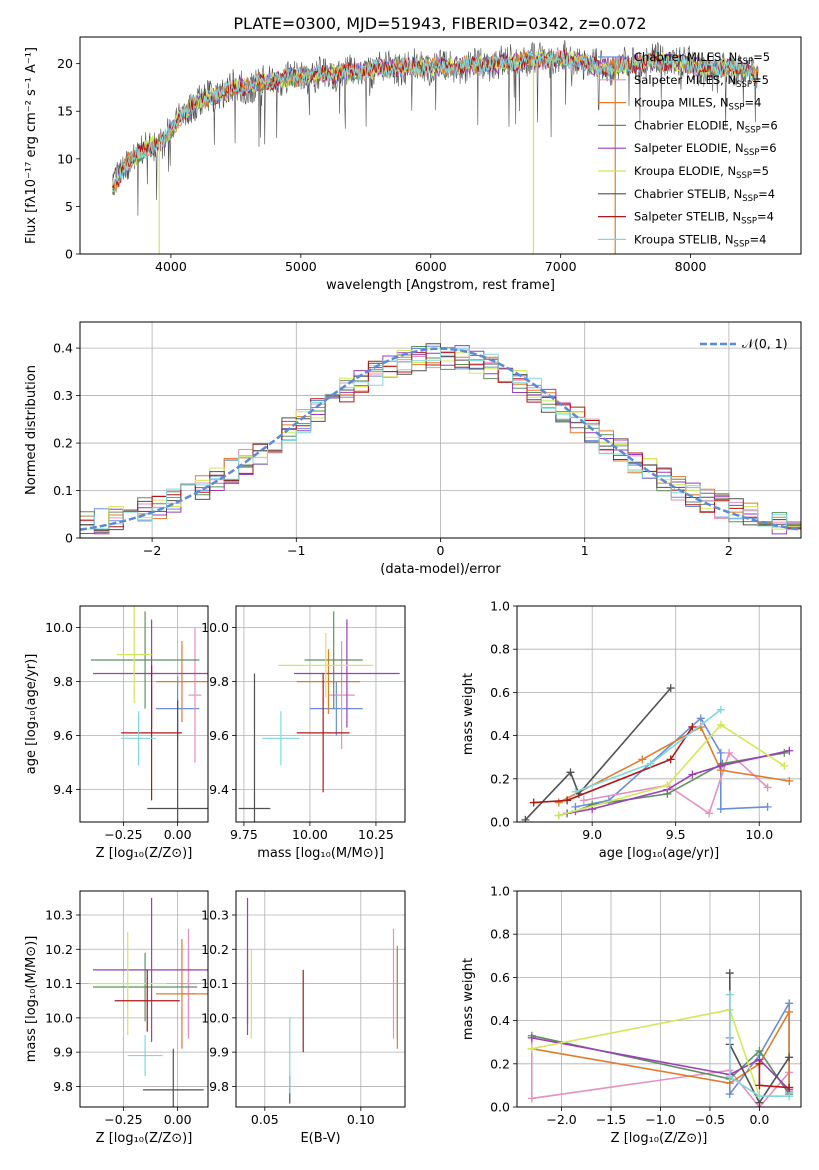 The width and height of the screenshot is (819, 1170). What do you see at coordinates (63, 490) in the screenshot?
I see `y-tick-label: 0.1` at bounding box center [63, 490].